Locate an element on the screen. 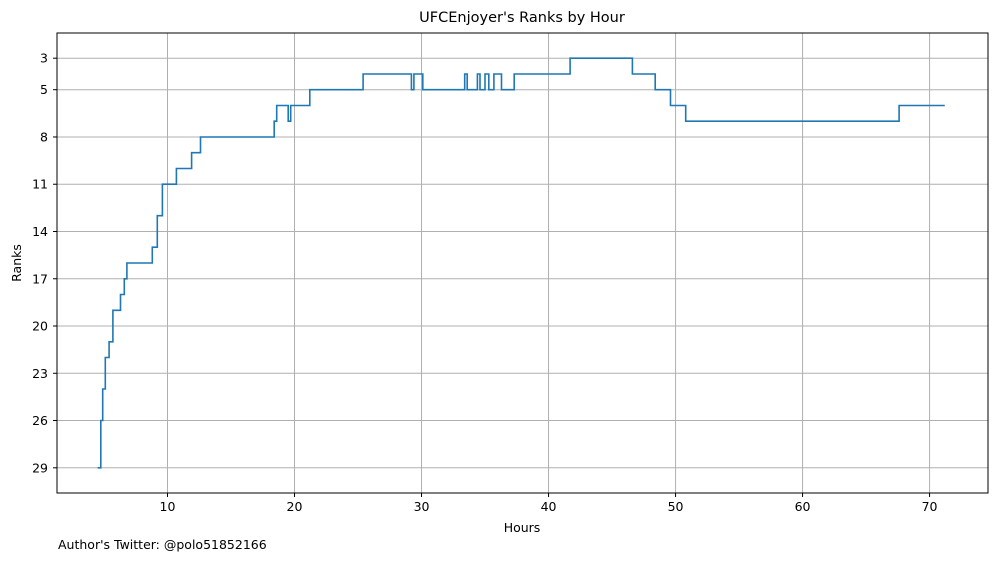 The image size is (997, 562). x-axis-ticks: 10 20 30 40 50 60 70 is located at coordinates (549, 503).